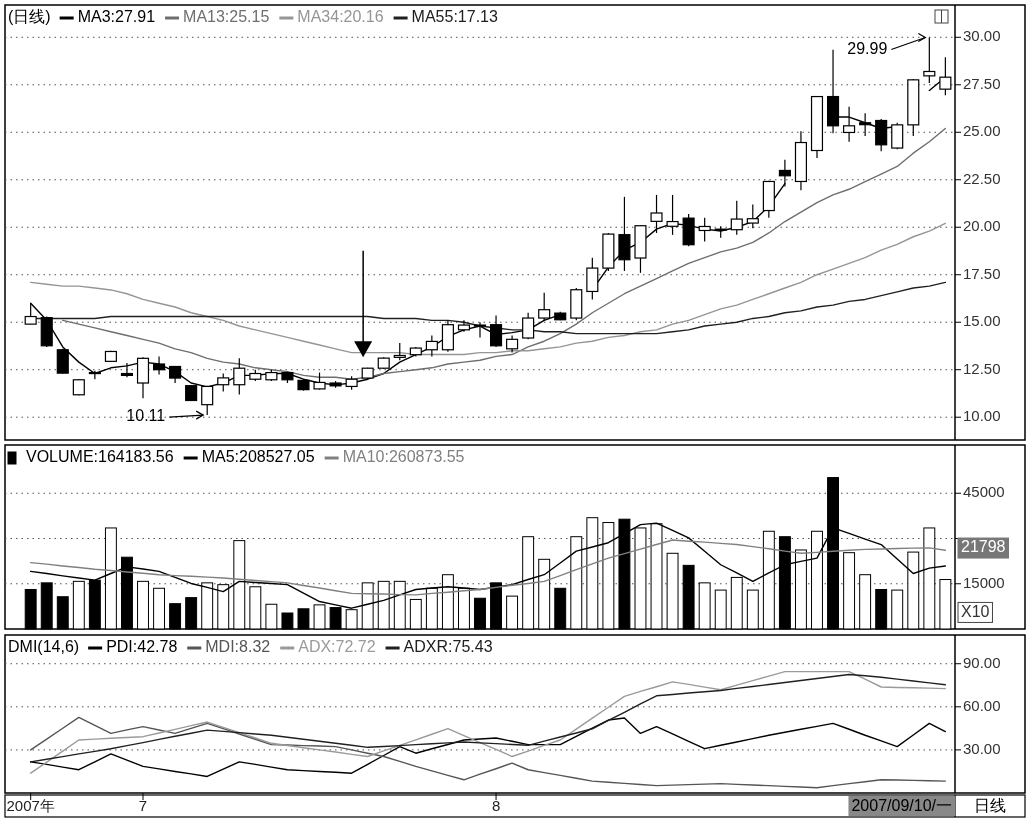  Describe the element at coordinates (982, 131) in the screenshot. I see `y-tick-label: 25.00` at that location.